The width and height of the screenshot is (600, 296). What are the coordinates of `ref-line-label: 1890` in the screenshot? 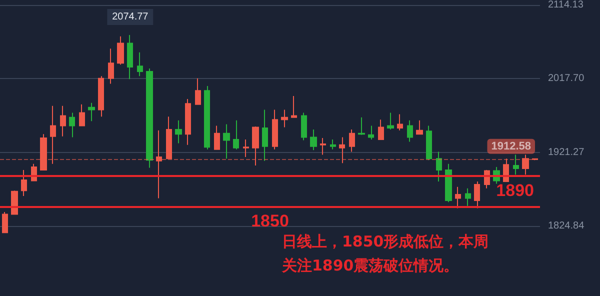 It's located at (515, 190).